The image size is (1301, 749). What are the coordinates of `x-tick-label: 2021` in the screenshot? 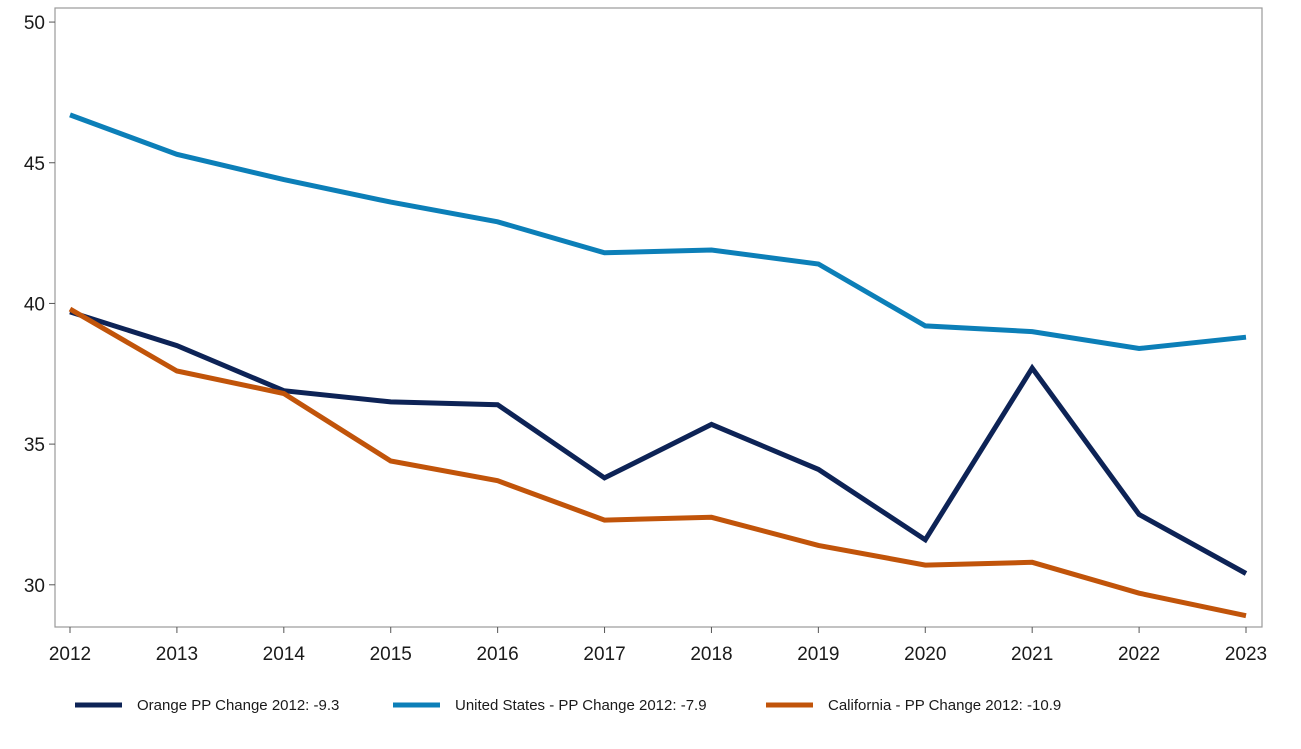 It's located at (1032, 654).